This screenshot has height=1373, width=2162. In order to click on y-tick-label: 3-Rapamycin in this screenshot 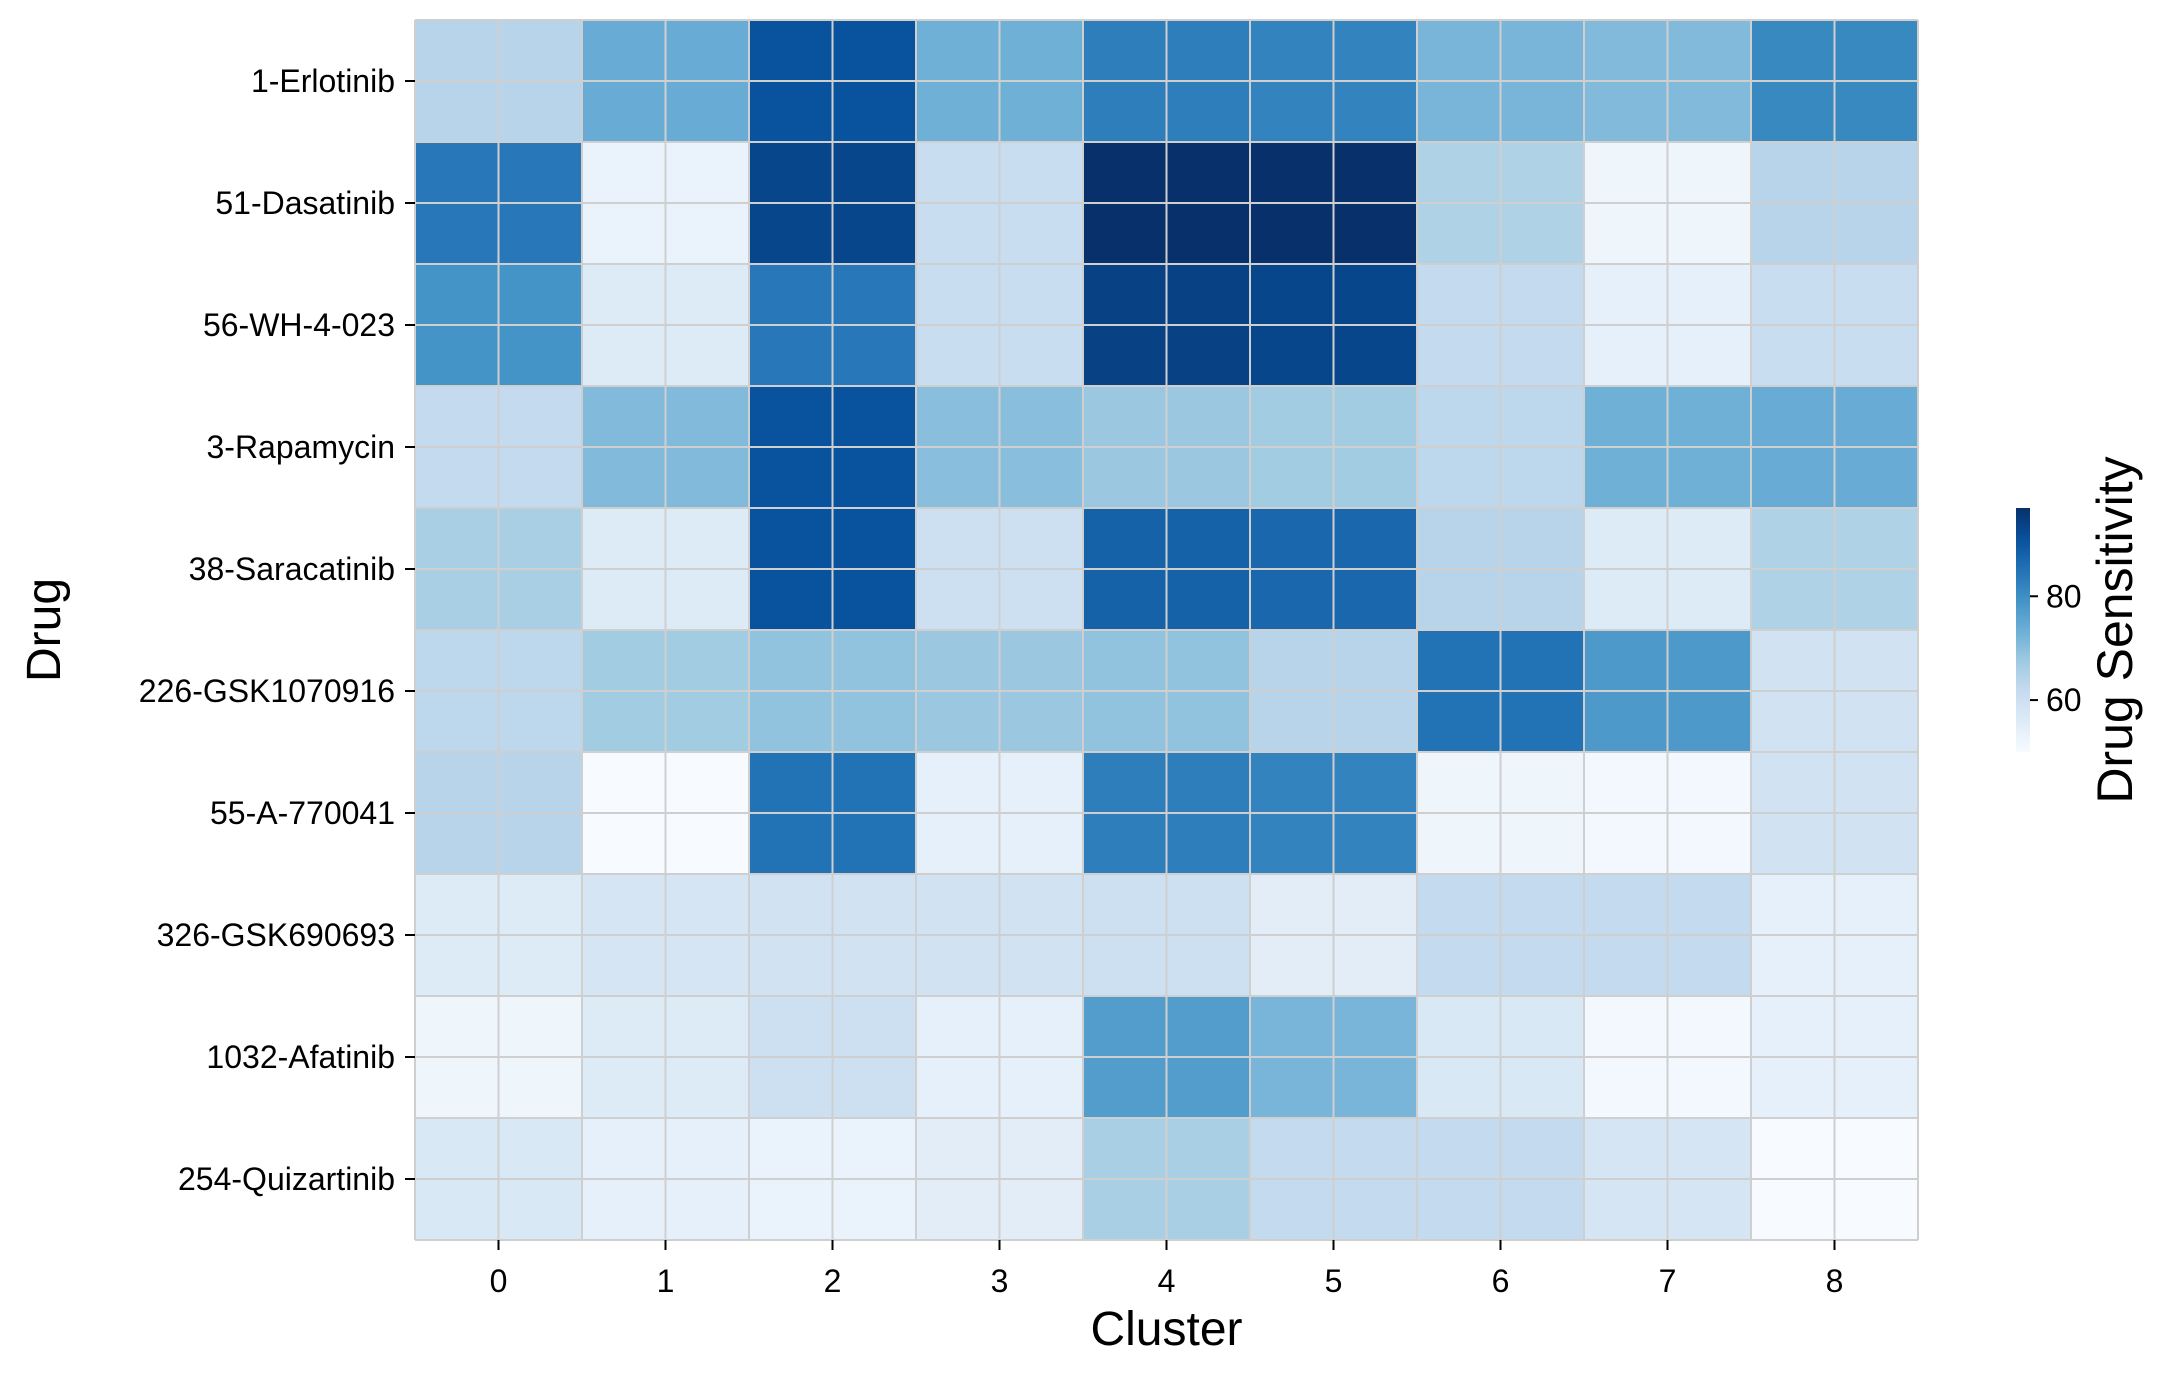, I will do `click(300, 447)`.